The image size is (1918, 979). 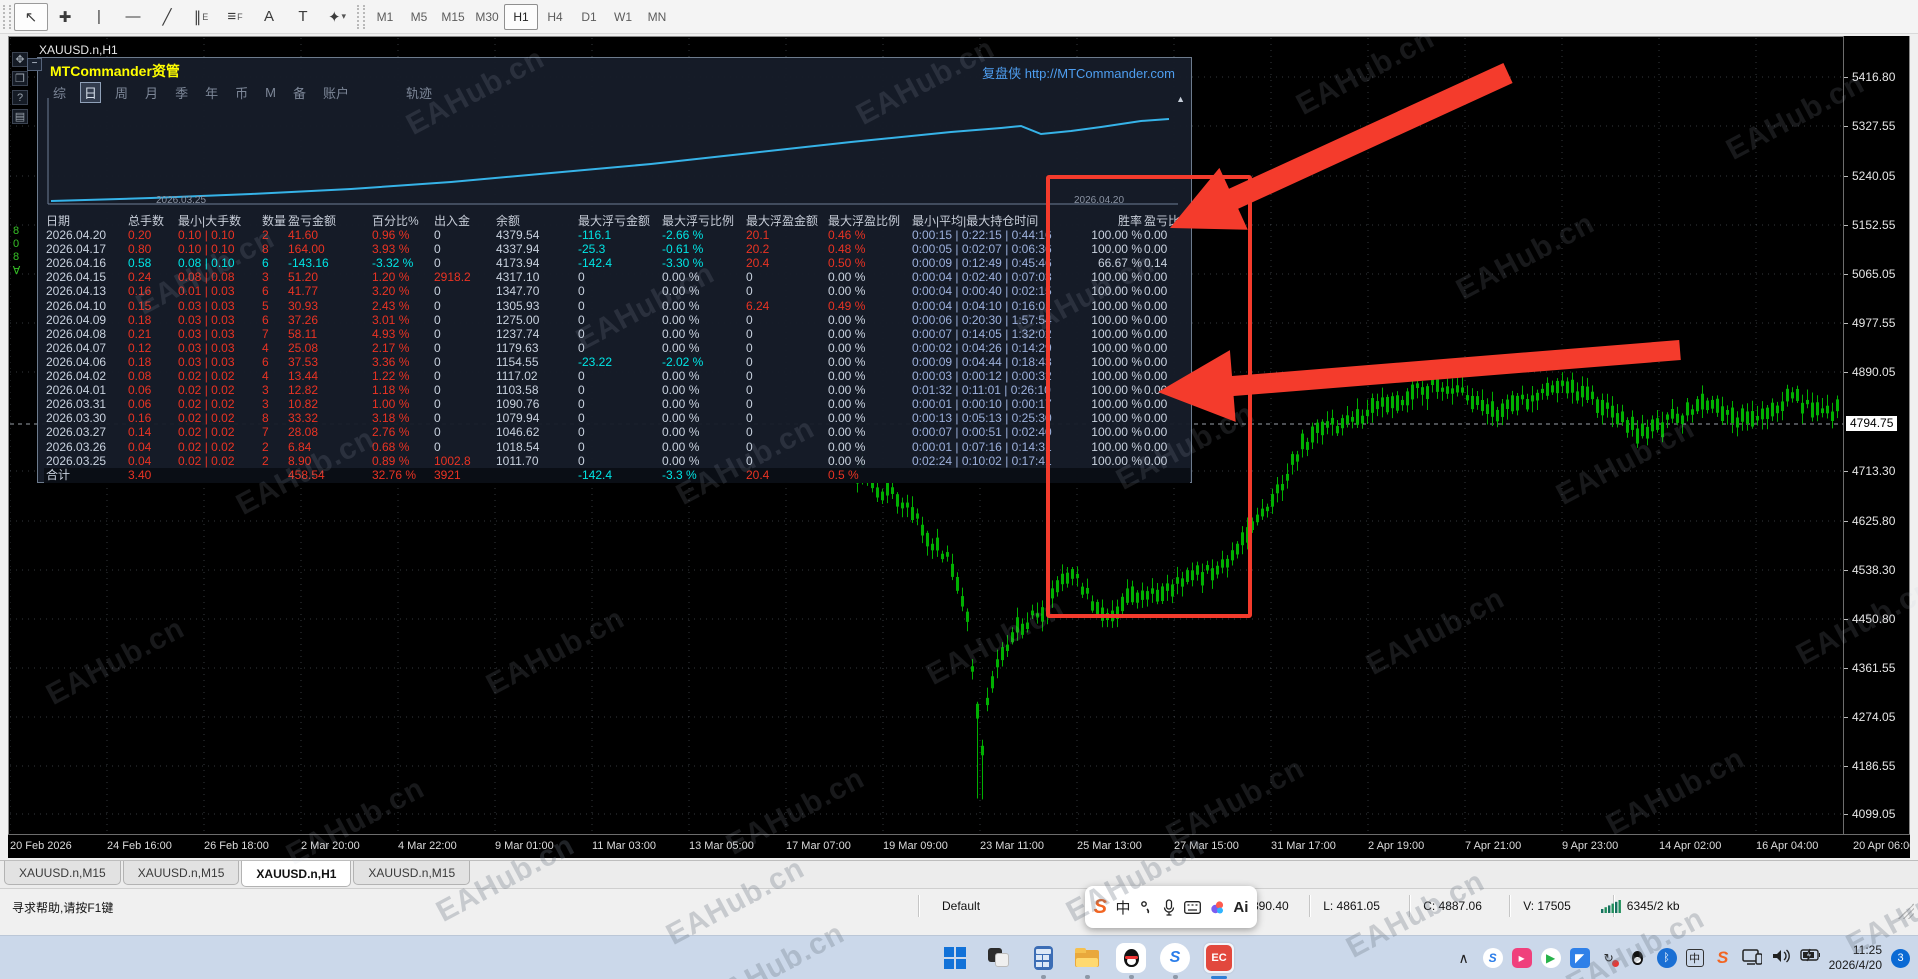 I want to click on clock-time: 11:25, so click(x=1867, y=950).